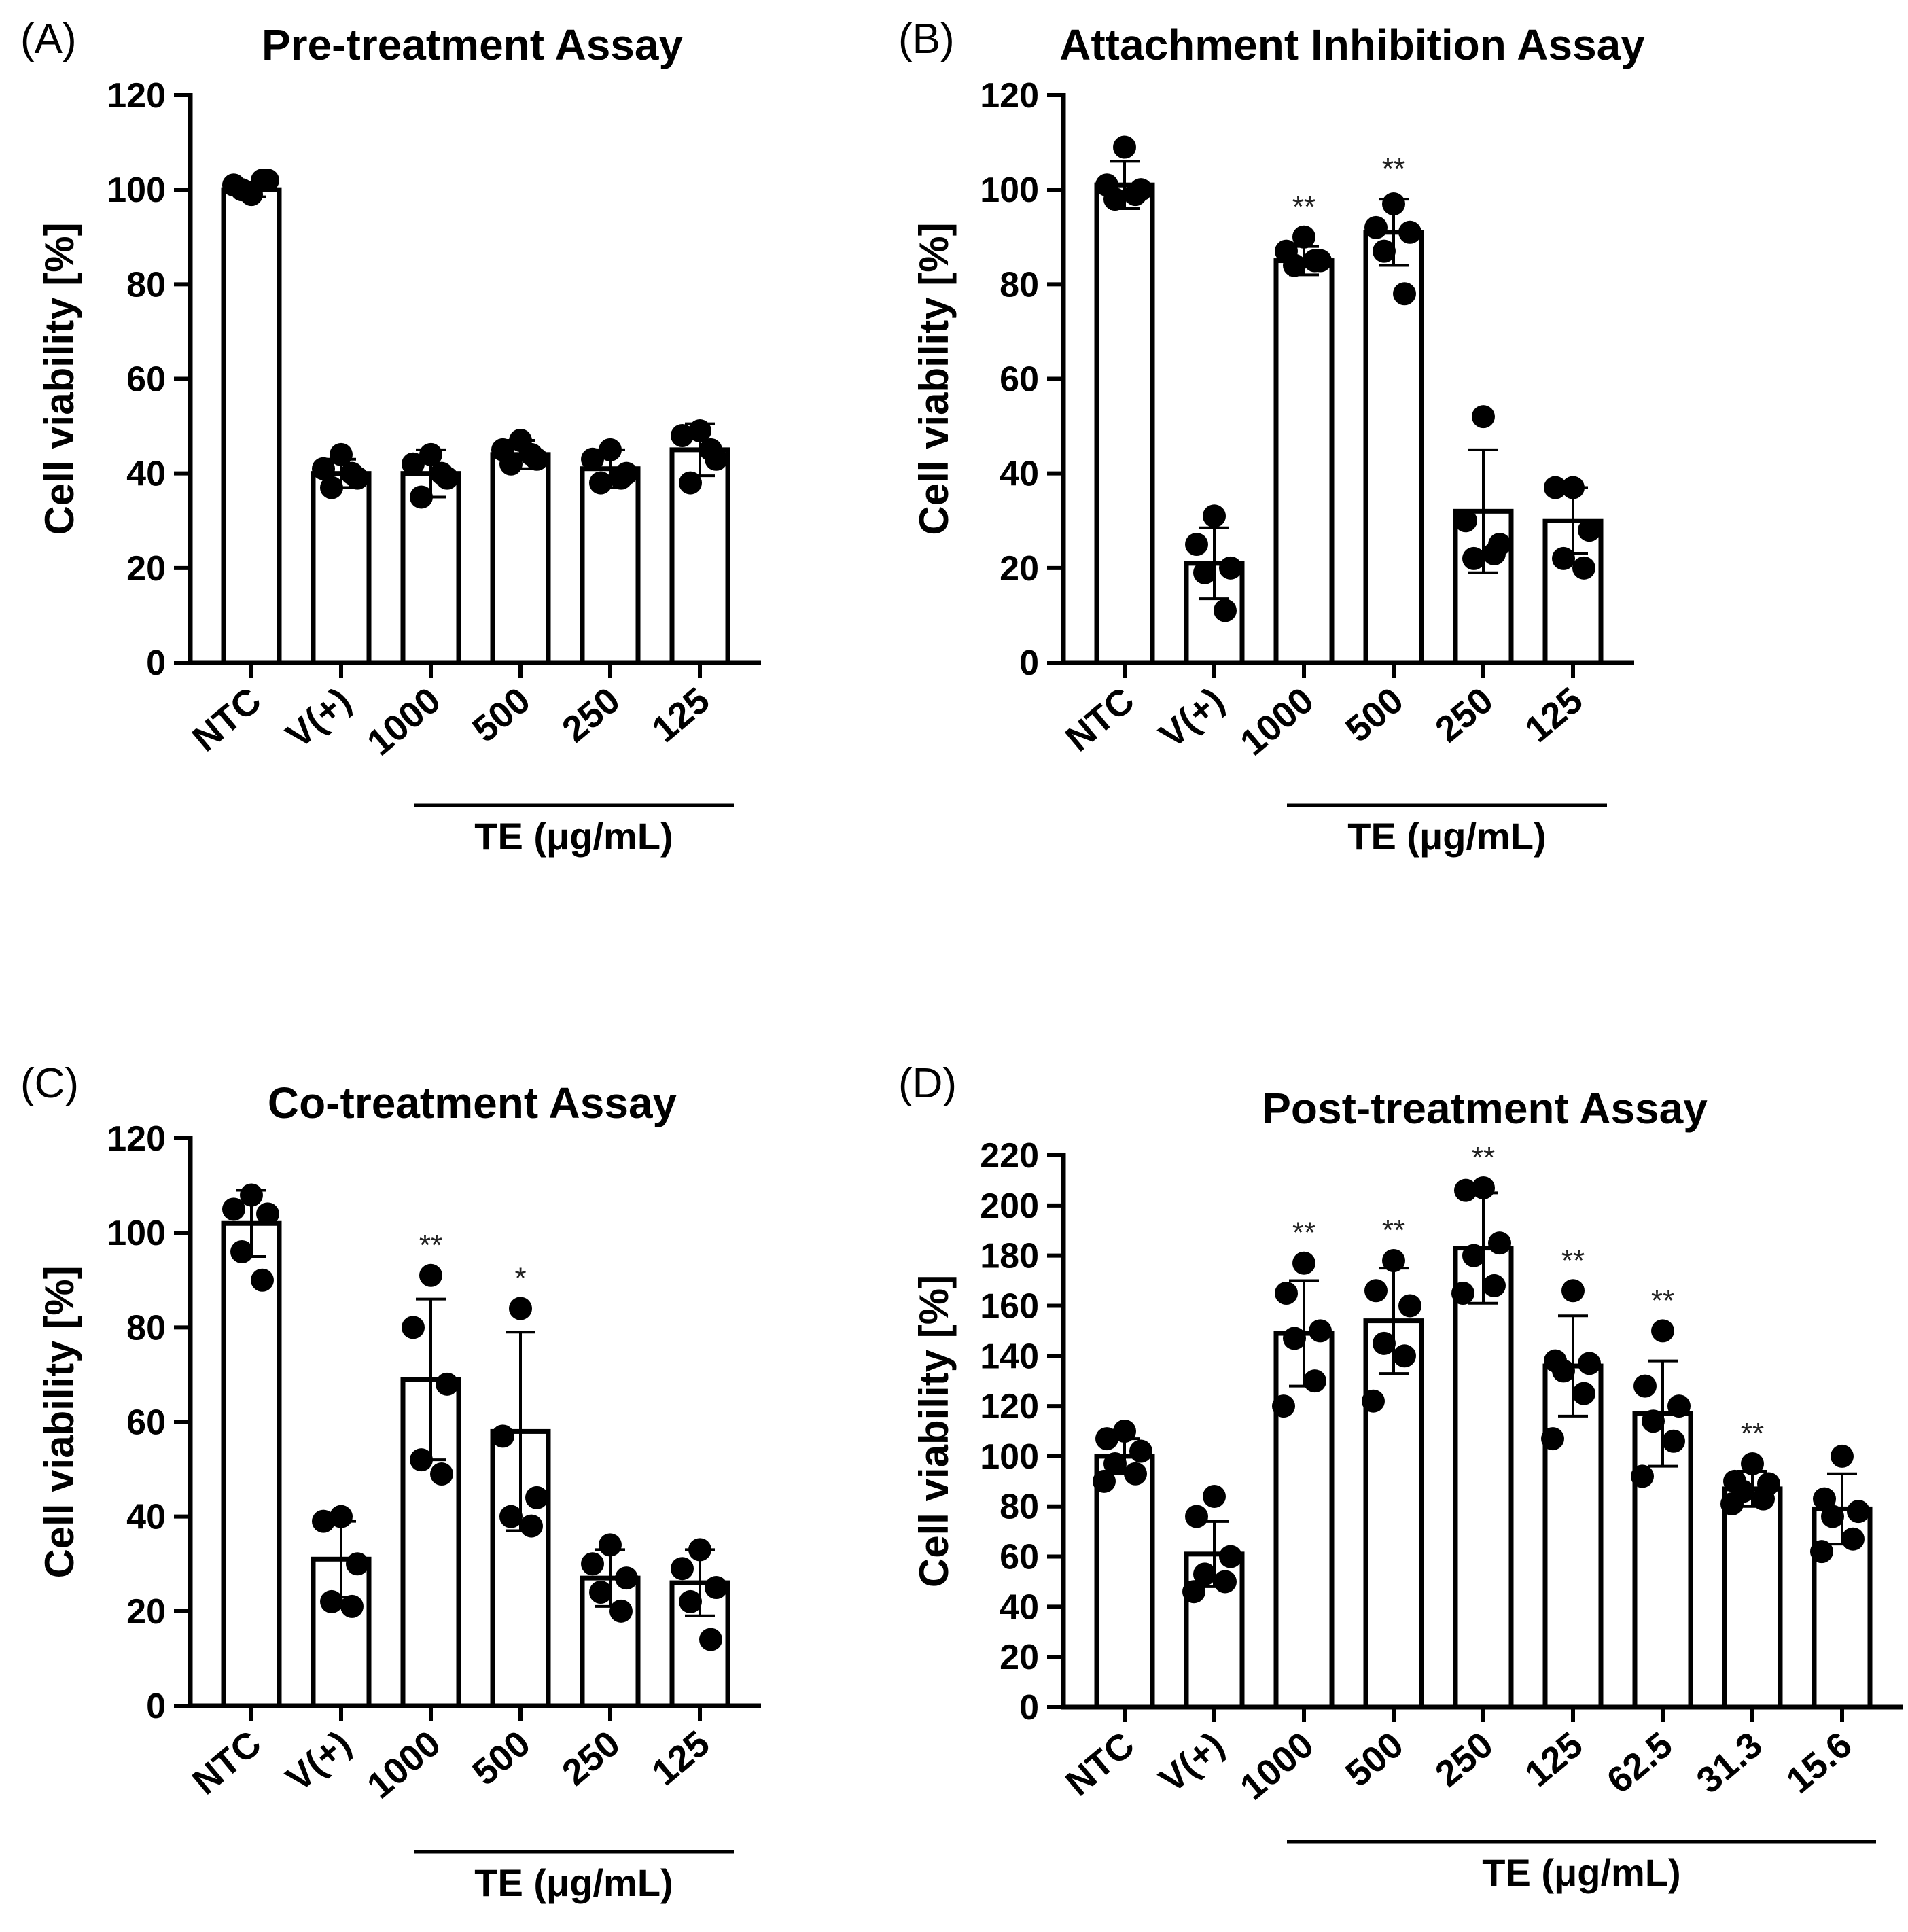 The width and height of the screenshot is (1908, 1932). Describe the element at coordinates (472, 1102) in the screenshot. I see `chart-title: Co-treatment Assay` at that location.